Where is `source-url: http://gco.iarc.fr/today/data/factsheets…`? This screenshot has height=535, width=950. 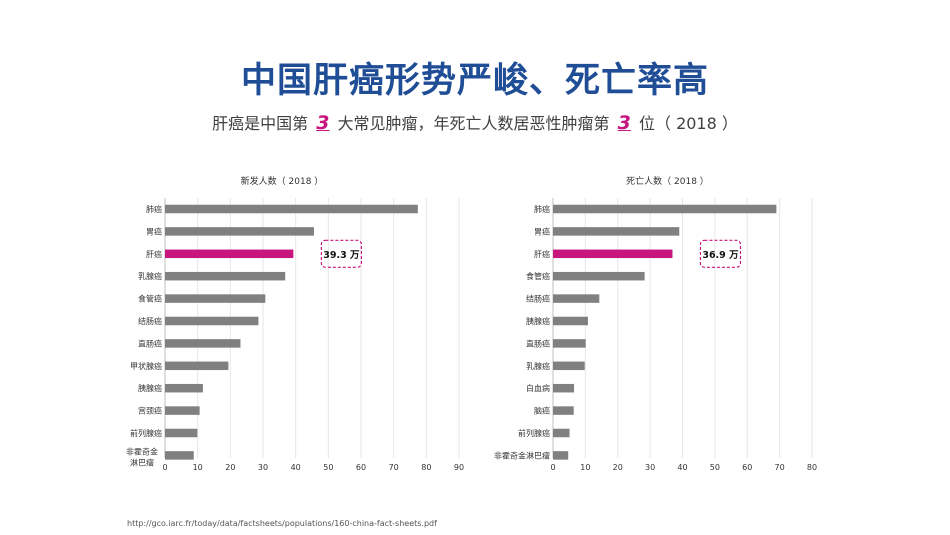
source-url: http://gco.iarc.fr/today/data/factsheets… is located at coordinates (282, 523).